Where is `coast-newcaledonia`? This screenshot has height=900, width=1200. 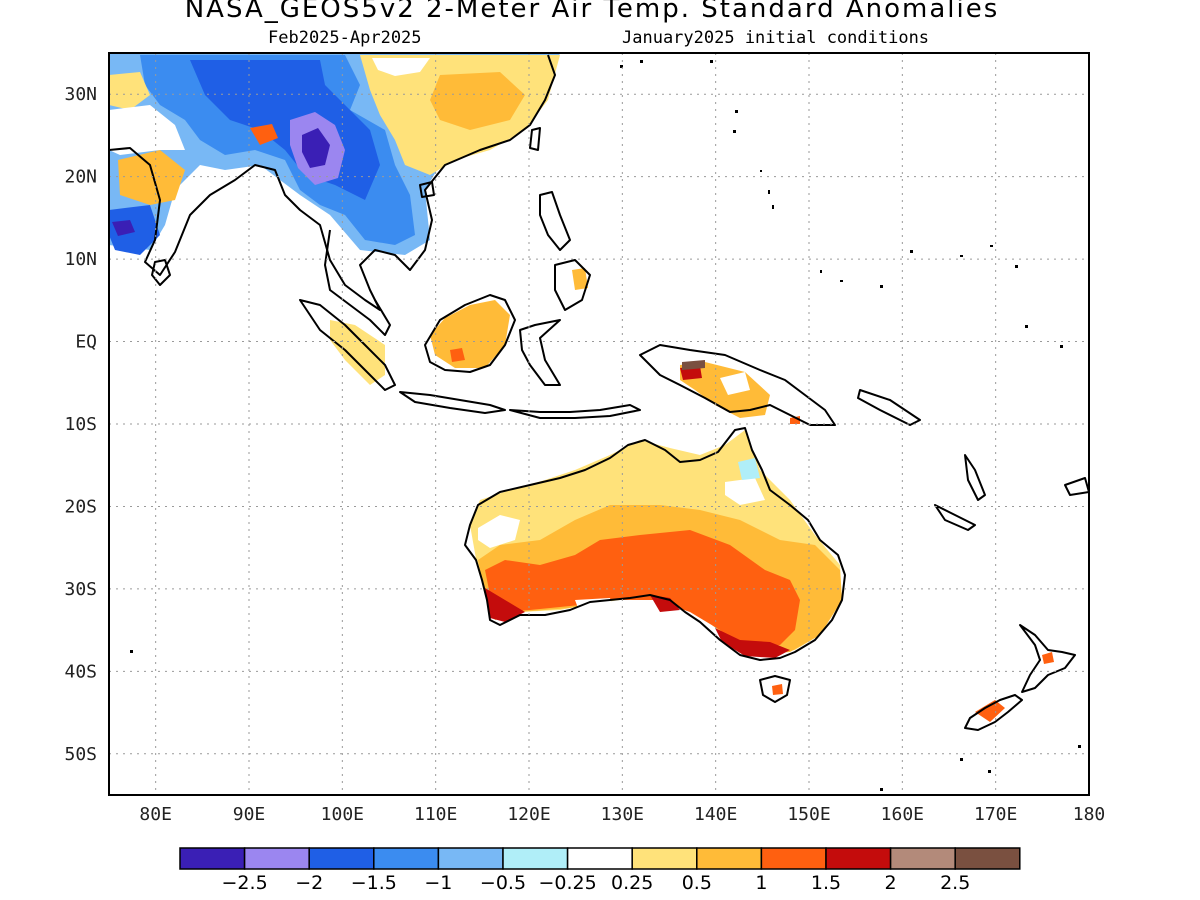 coast-newcaledonia is located at coordinates (955, 517).